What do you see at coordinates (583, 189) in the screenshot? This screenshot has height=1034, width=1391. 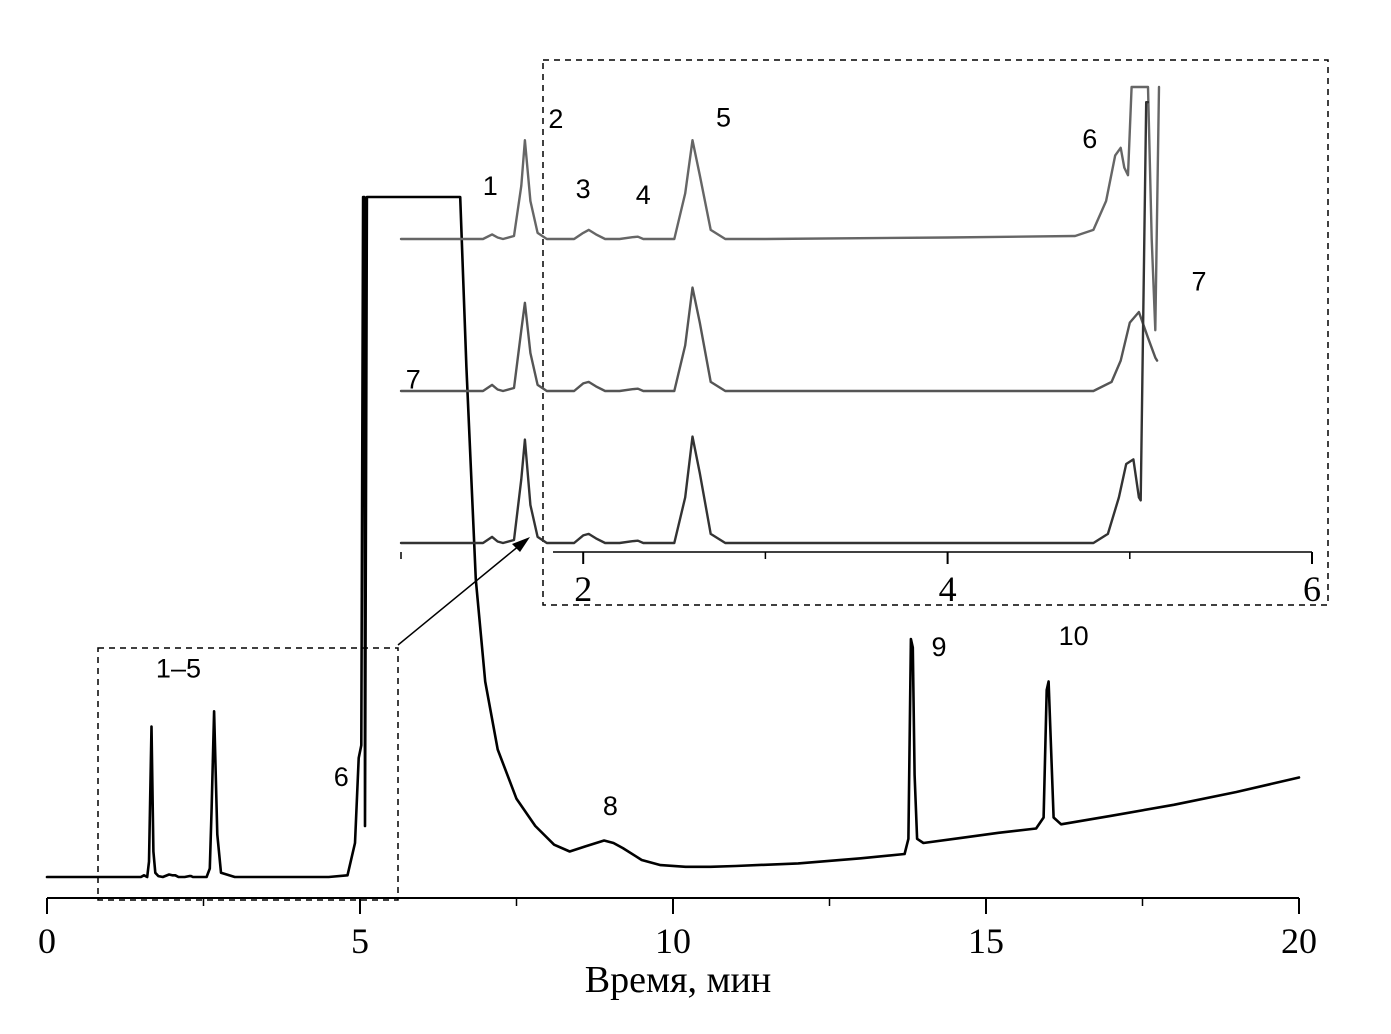 I see `peak-label: 3` at bounding box center [583, 189].